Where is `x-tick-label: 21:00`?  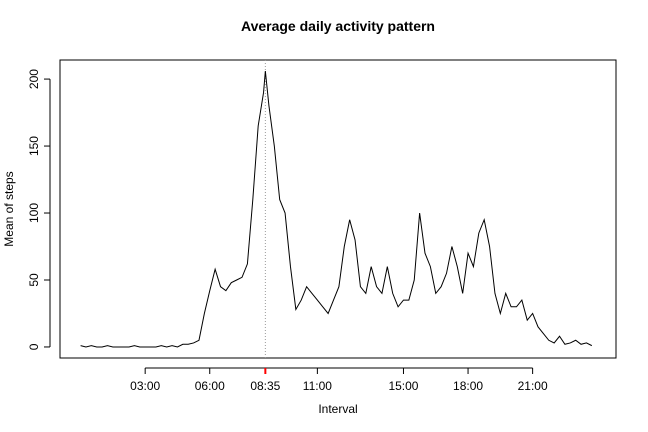 x-tick-label: 21:00 is located at coordinates (533, 386).